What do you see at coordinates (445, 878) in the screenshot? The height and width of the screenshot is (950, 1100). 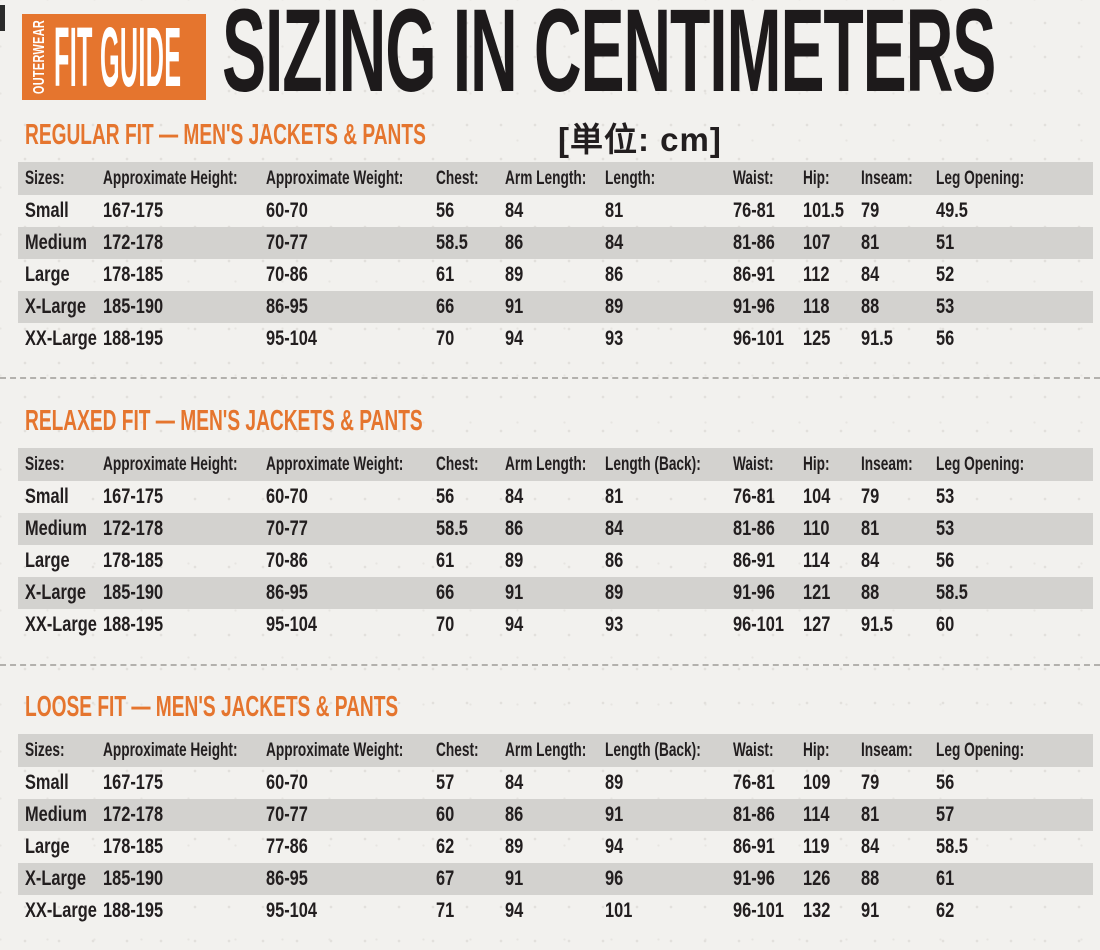 I see `value-cell-label: 67` at bounding box center [445, 878].